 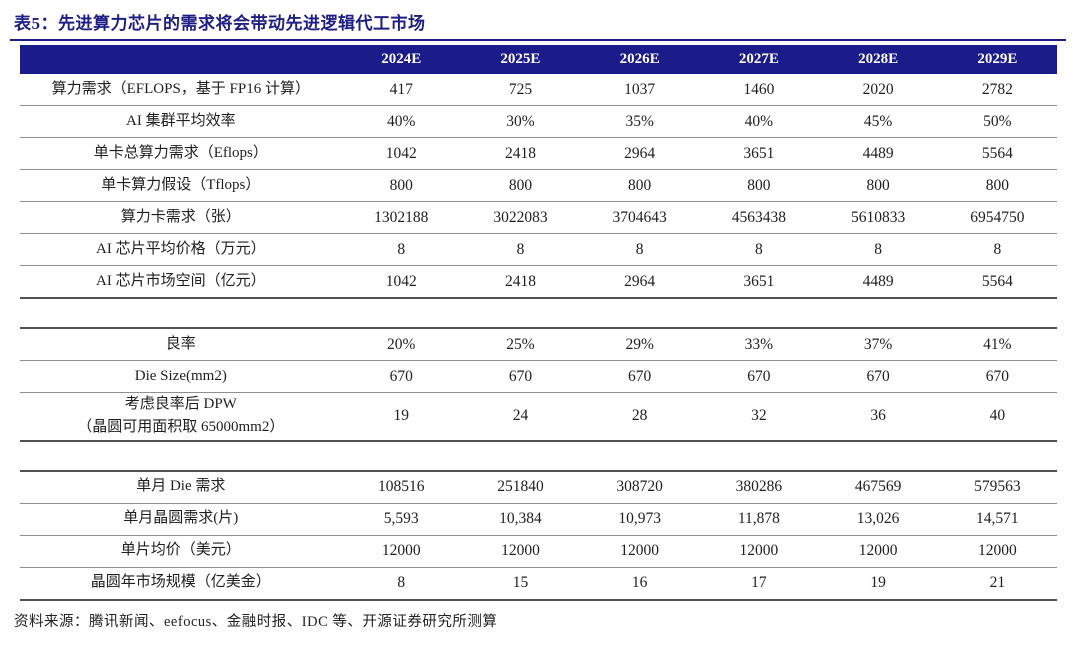 I want to click on cell-value: 725, so click(x=520, y=90).